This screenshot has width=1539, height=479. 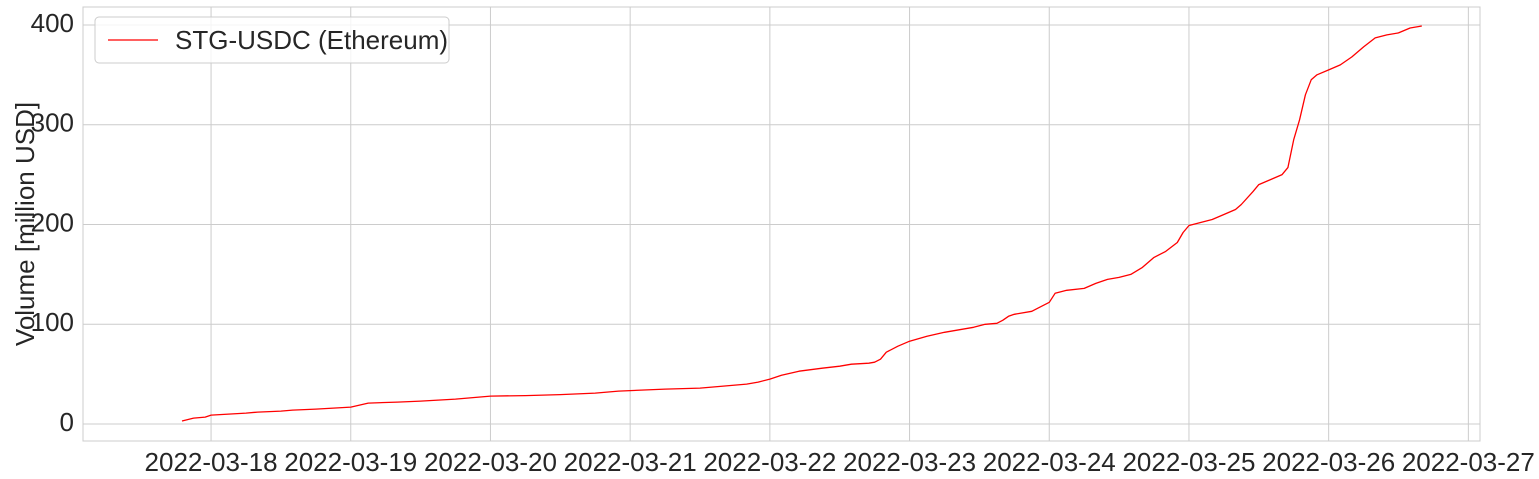 What do you see at coordinates (52, 123) in the screenshot?
I see `y-tick-label: 300` at bounding box center [52, 123].